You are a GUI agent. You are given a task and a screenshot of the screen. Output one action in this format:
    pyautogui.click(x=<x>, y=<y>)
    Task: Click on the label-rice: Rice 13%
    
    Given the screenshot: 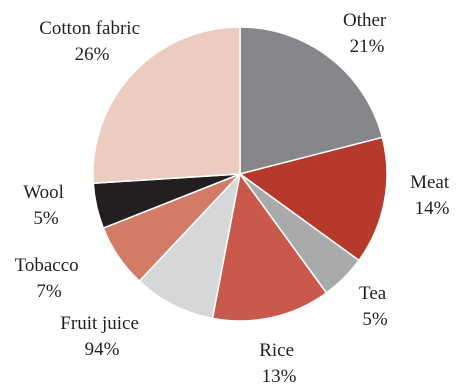 What is the action you would take?
    pyautogui.click(x=279, y=362)
    